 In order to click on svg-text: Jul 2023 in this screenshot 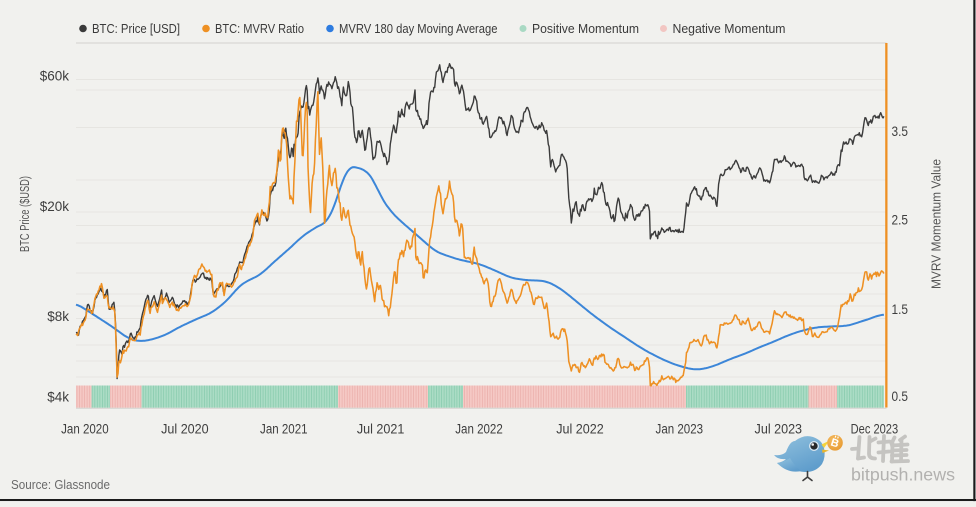, I will do `click(779, 429)`.